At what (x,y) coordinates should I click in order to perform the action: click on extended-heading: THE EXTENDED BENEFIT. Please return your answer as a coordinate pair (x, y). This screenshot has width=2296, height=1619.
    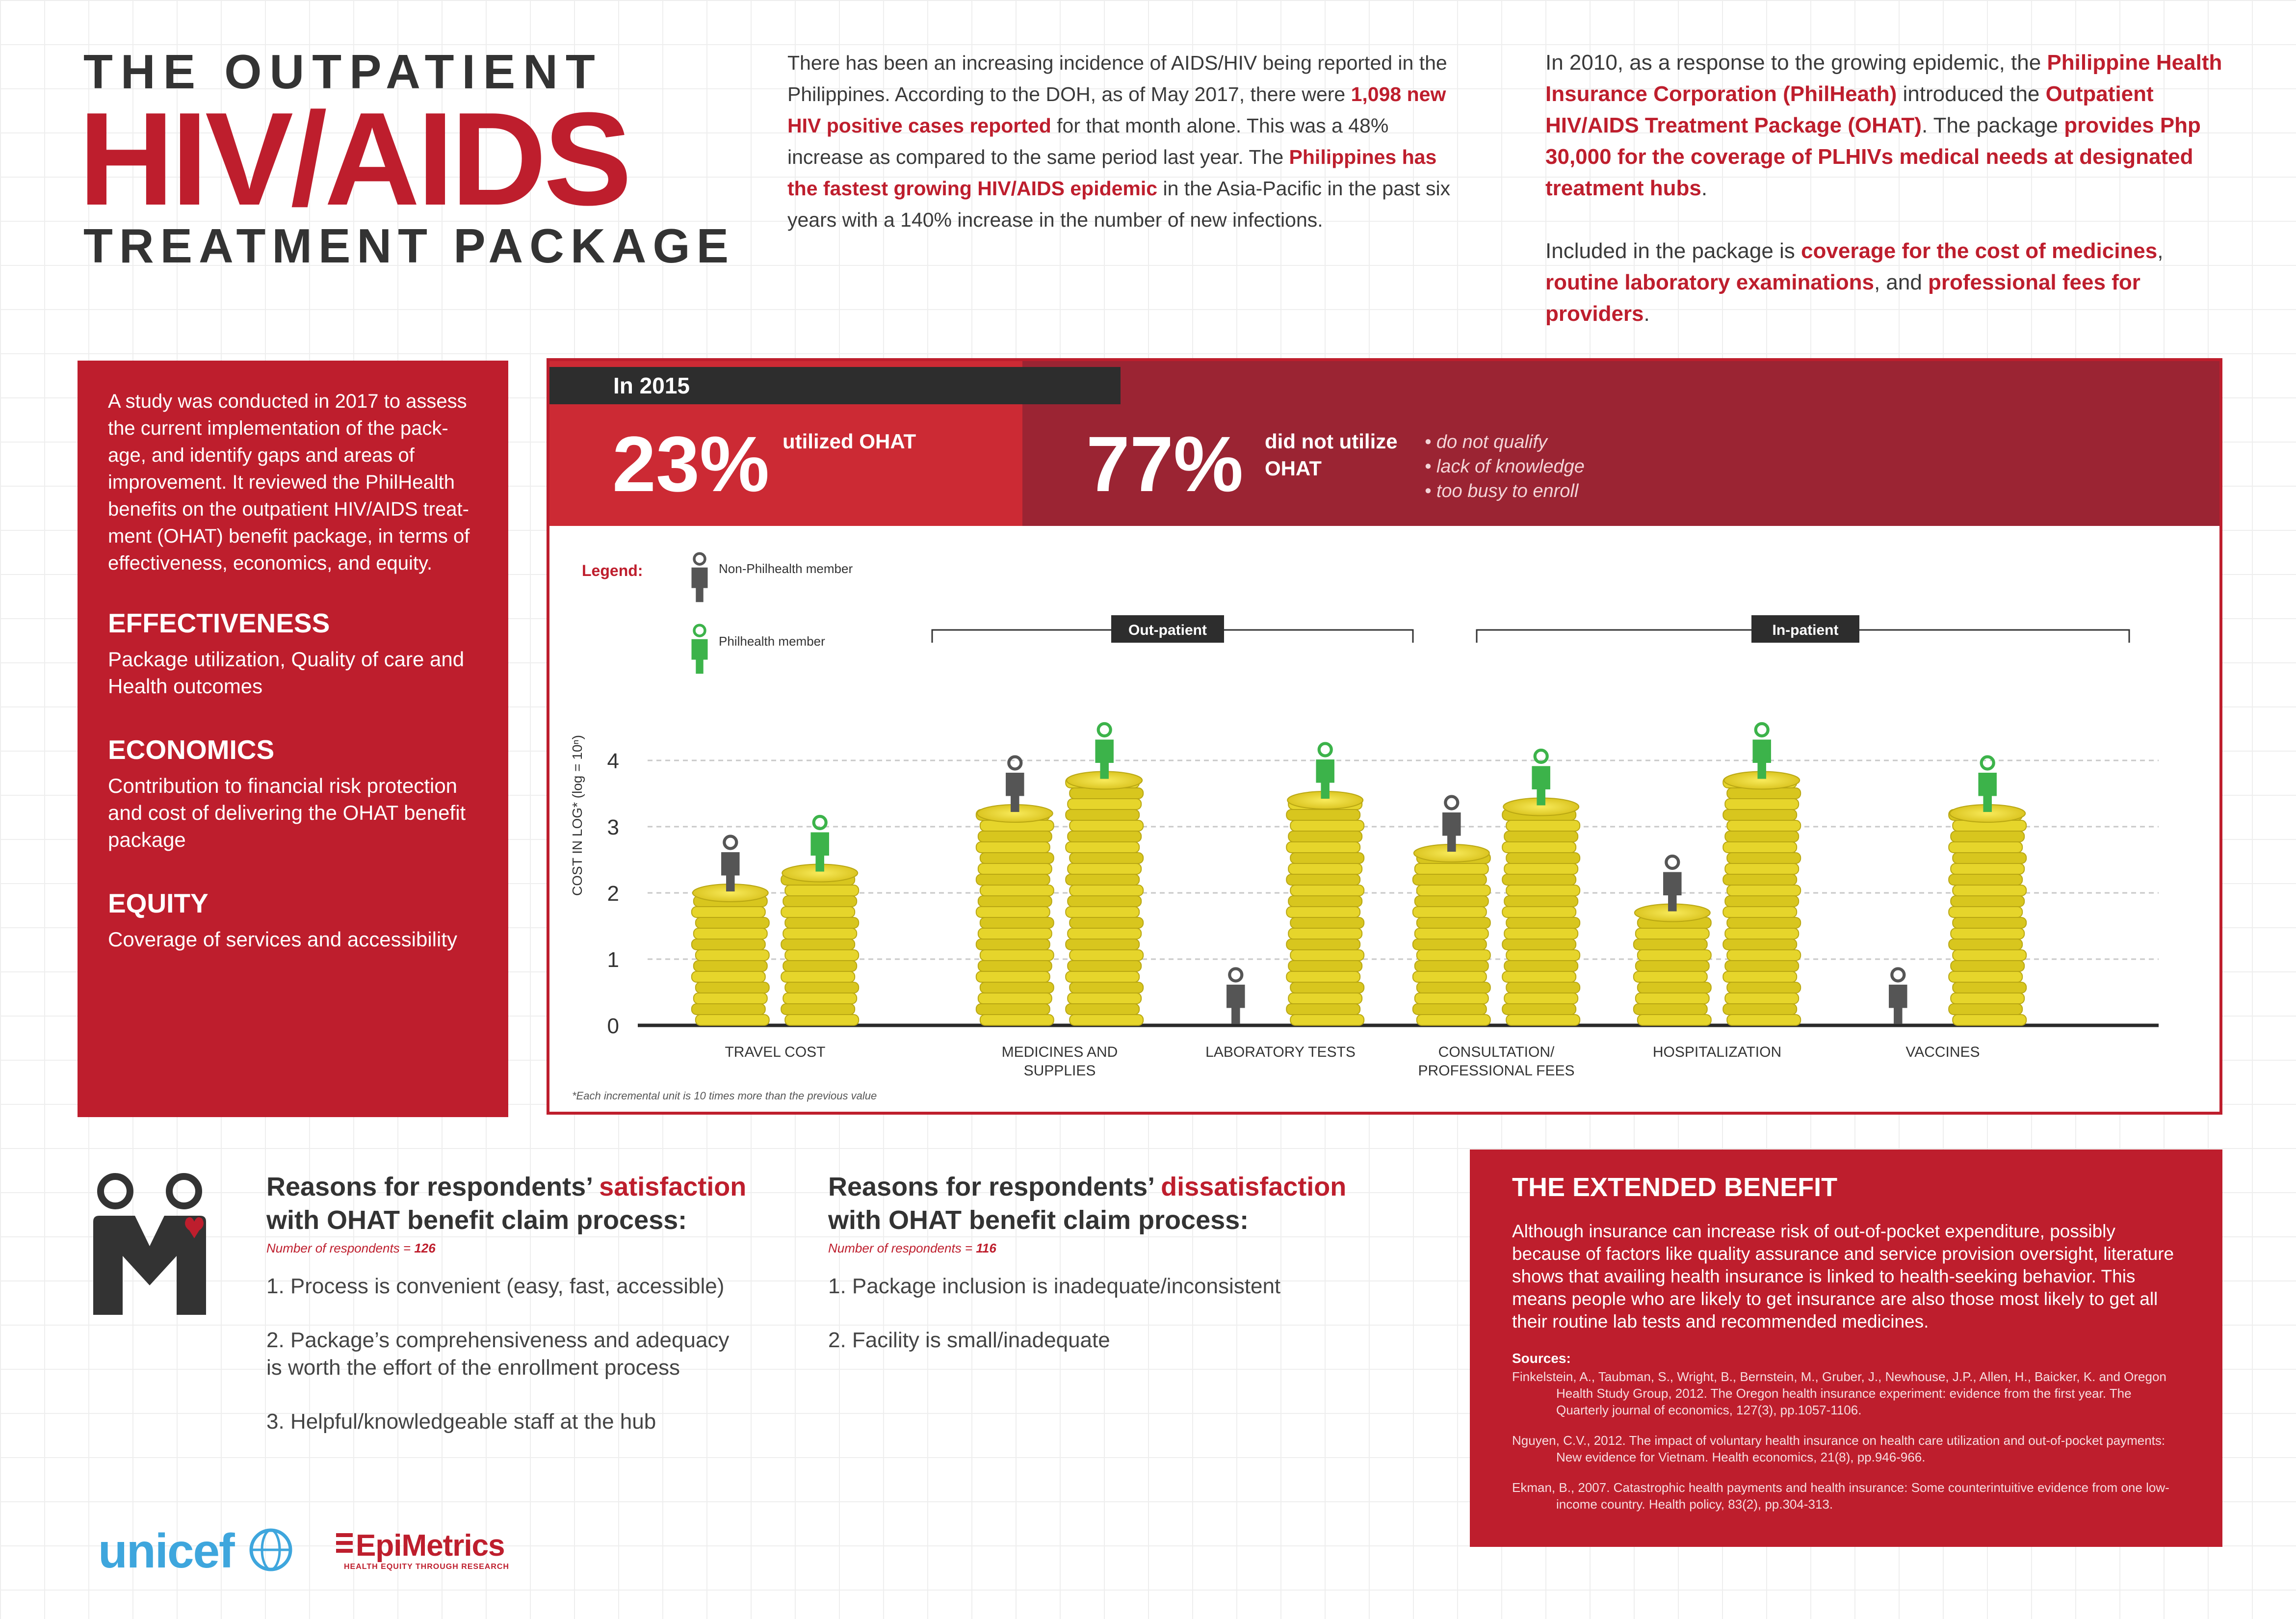
    Looking at the image, I should click on (1675, 1187).